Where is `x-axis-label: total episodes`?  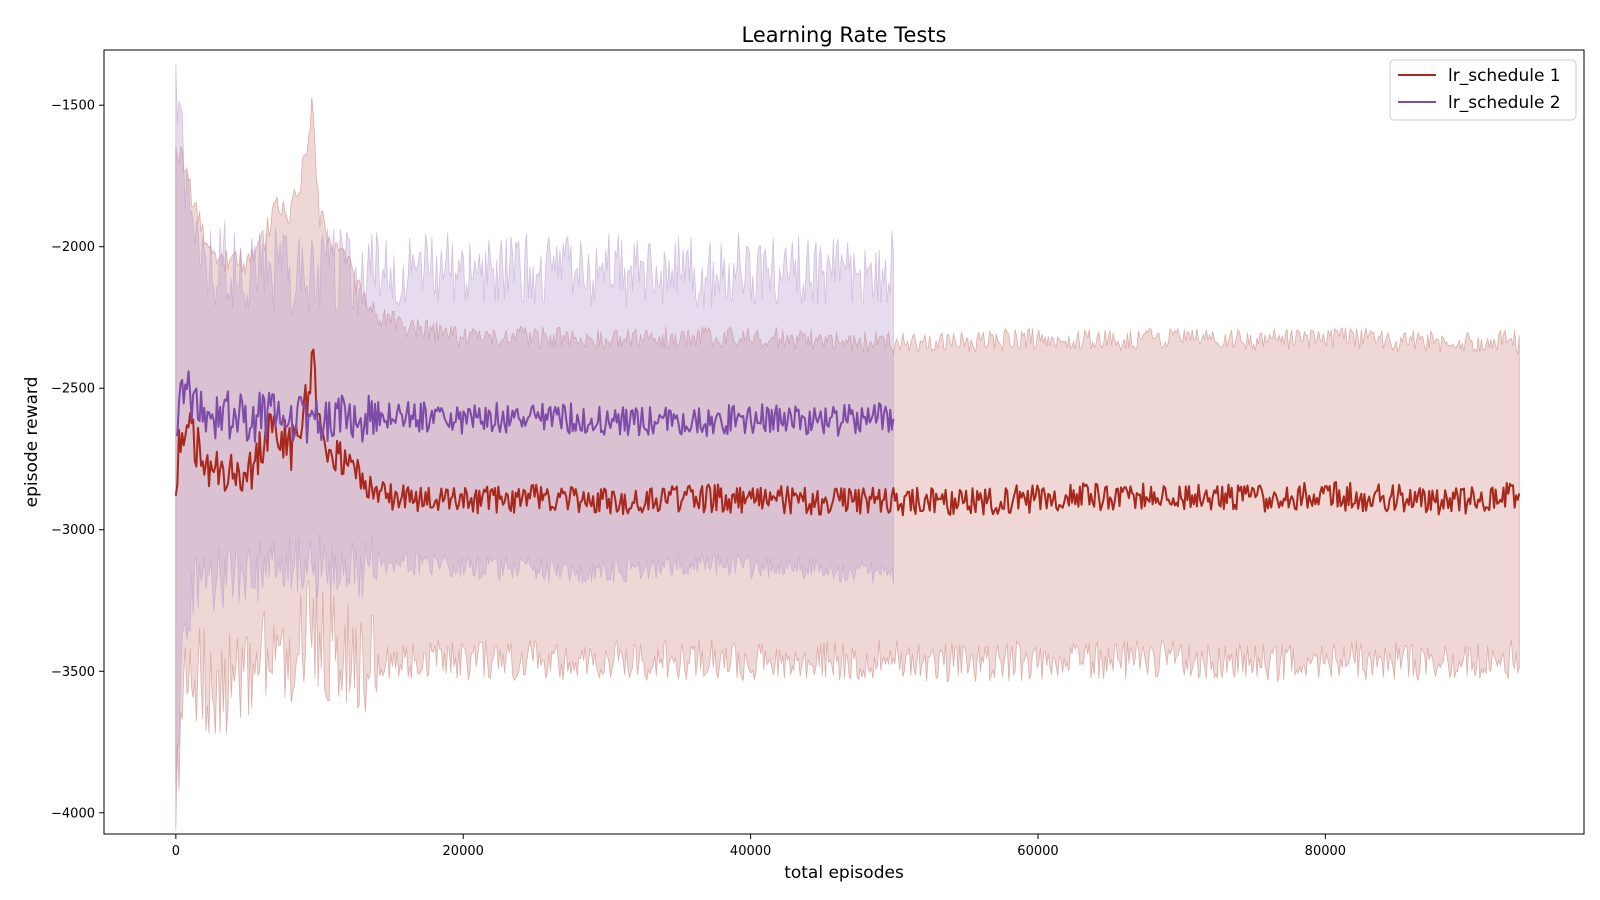
x-axis-label: total episodes is located at coordinates (844, 873).